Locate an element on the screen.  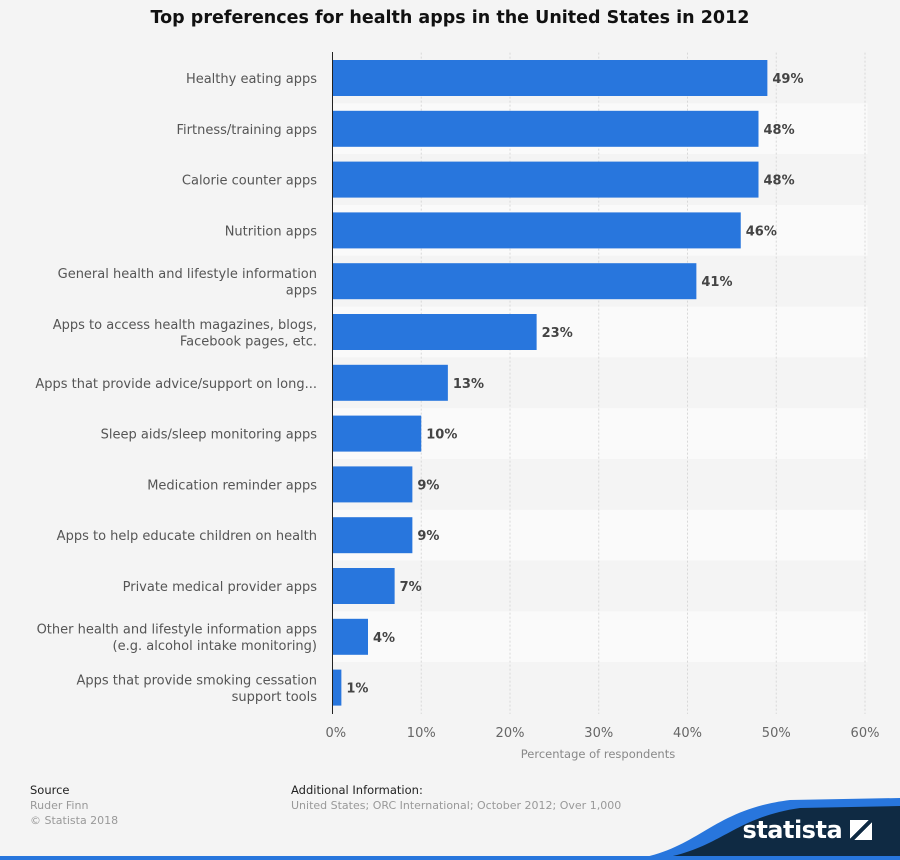
data-label: 4% is located at coordinates (384, 638).